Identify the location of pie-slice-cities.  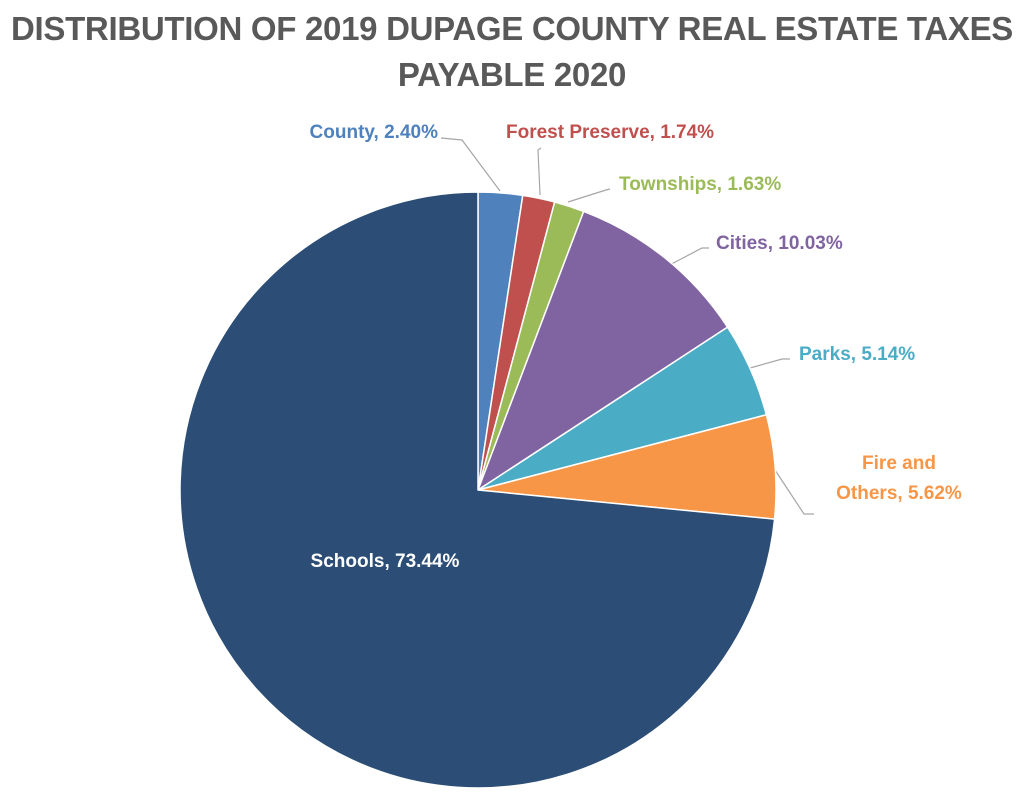
(603, 350).